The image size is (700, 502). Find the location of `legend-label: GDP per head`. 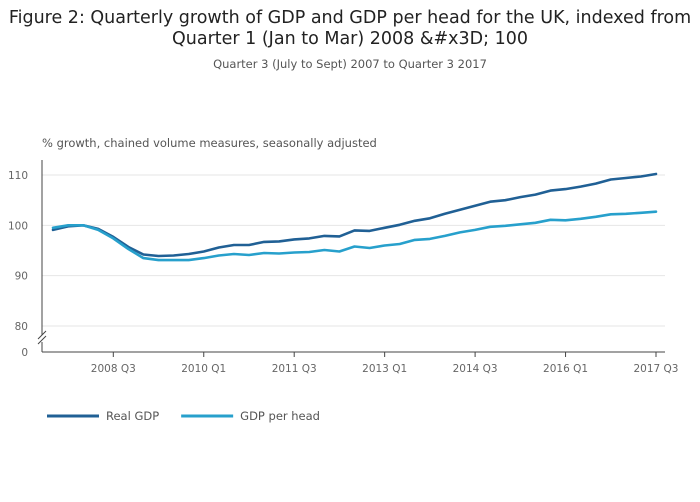

legend-label: GDP per head is located at coordinates (280, 416).